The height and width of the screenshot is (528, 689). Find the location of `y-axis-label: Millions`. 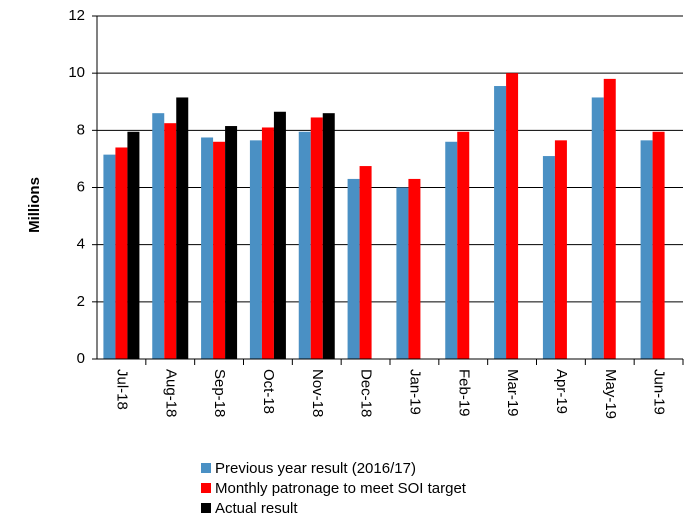

y-axis-label: Millions is located at coordinates (34, 205).